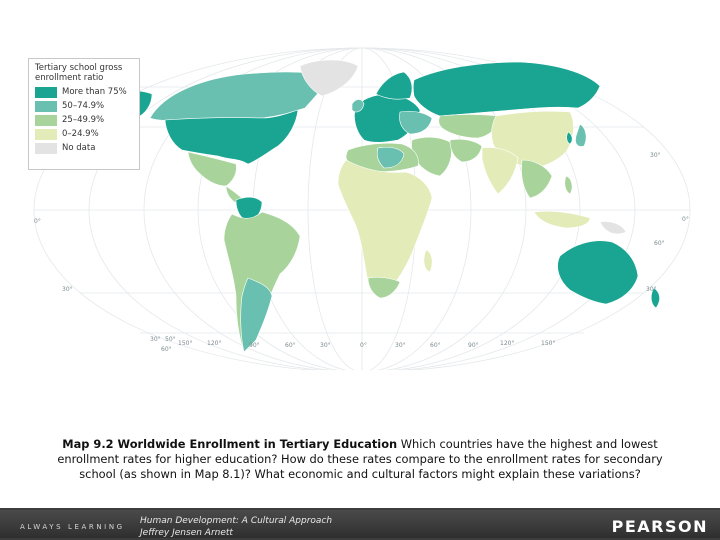 The height and width of the screenshot is (540, 720). Describe the element at coordinates (428, 261) in the screenshot. I see `madagascar` at that location.